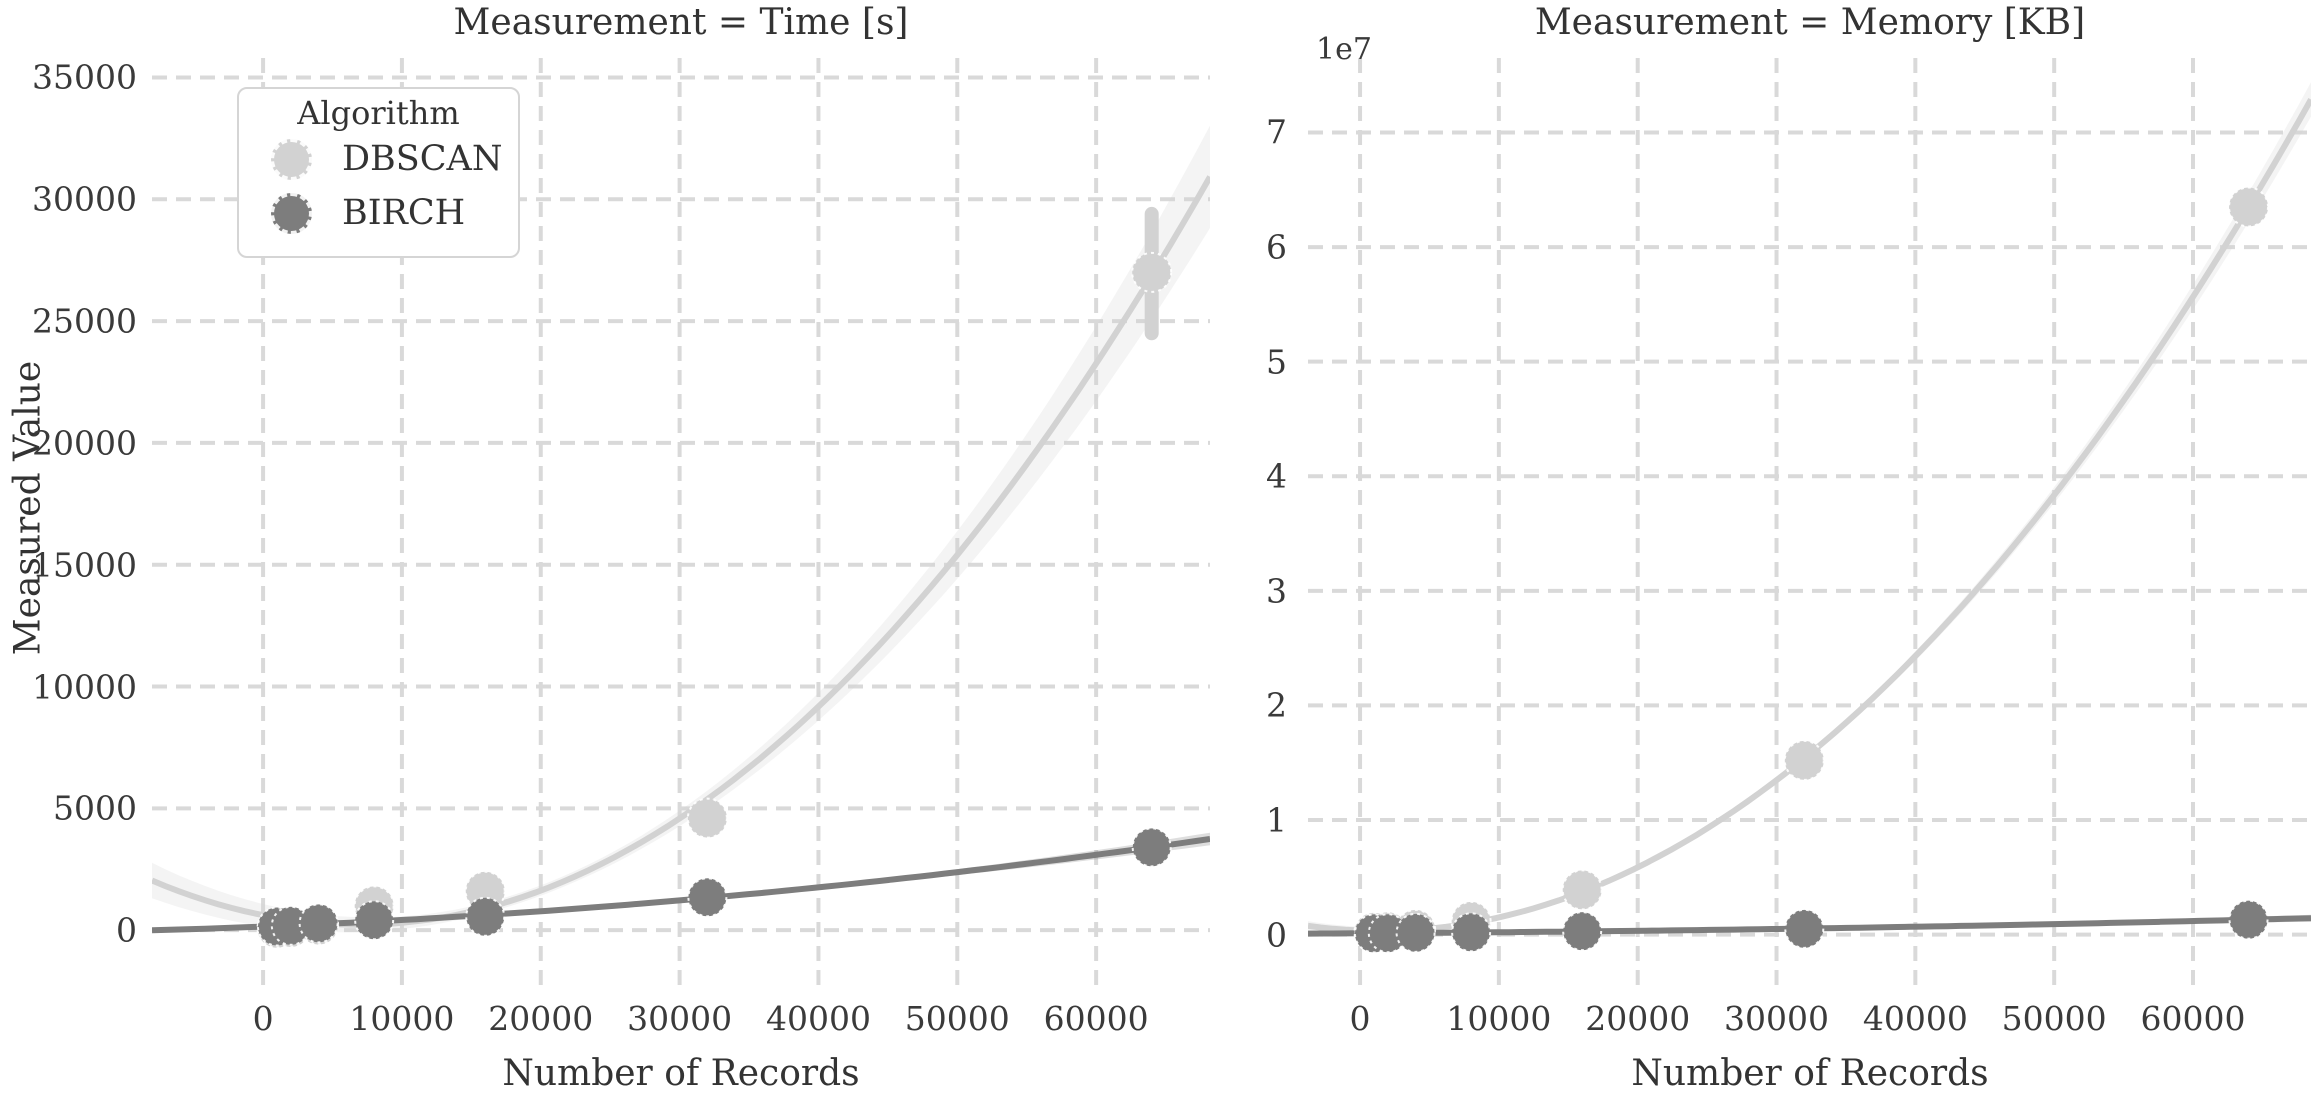 The width and height of the screenshot is (2311, 1106). I want to click on y-tick-label: 4, so click(1276, 476).